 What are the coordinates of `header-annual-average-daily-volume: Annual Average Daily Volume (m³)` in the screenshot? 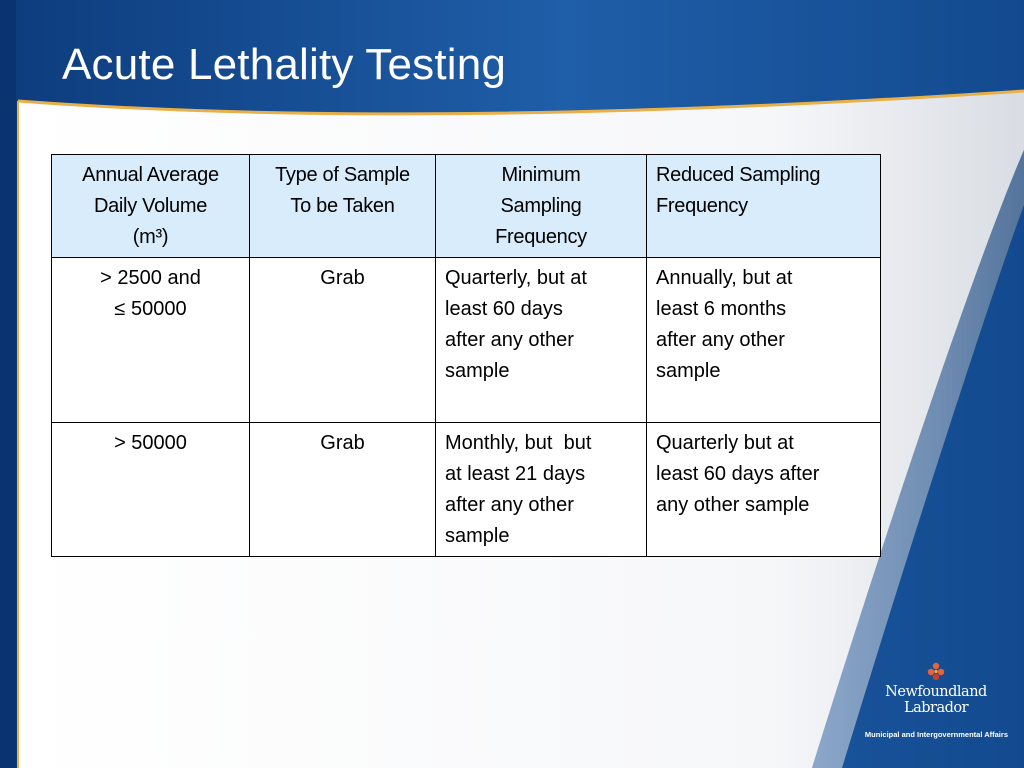 It's located at (150, 206).